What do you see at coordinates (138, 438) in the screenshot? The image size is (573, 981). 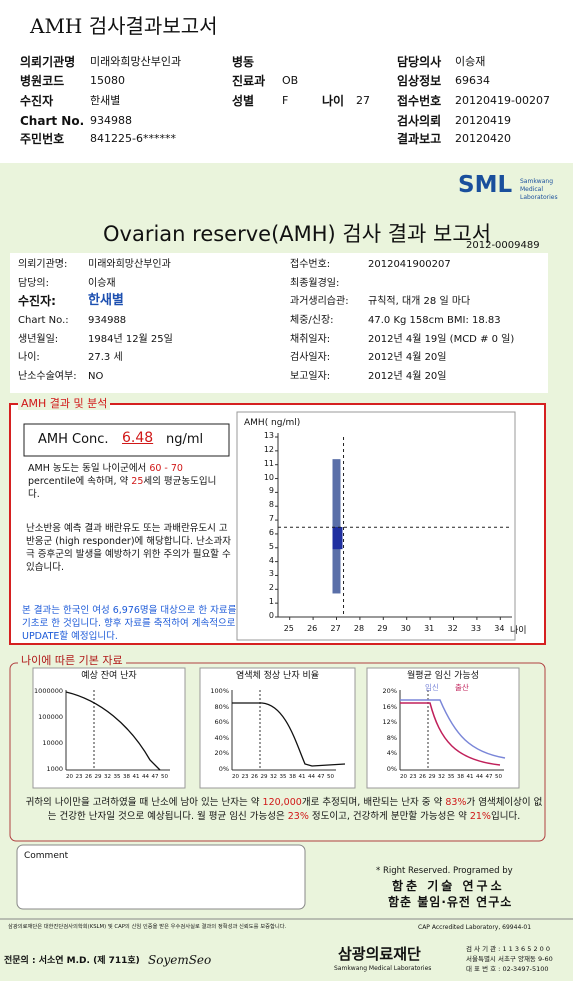 I see `conc-value: 6.48` at bounding box center [138, 438].